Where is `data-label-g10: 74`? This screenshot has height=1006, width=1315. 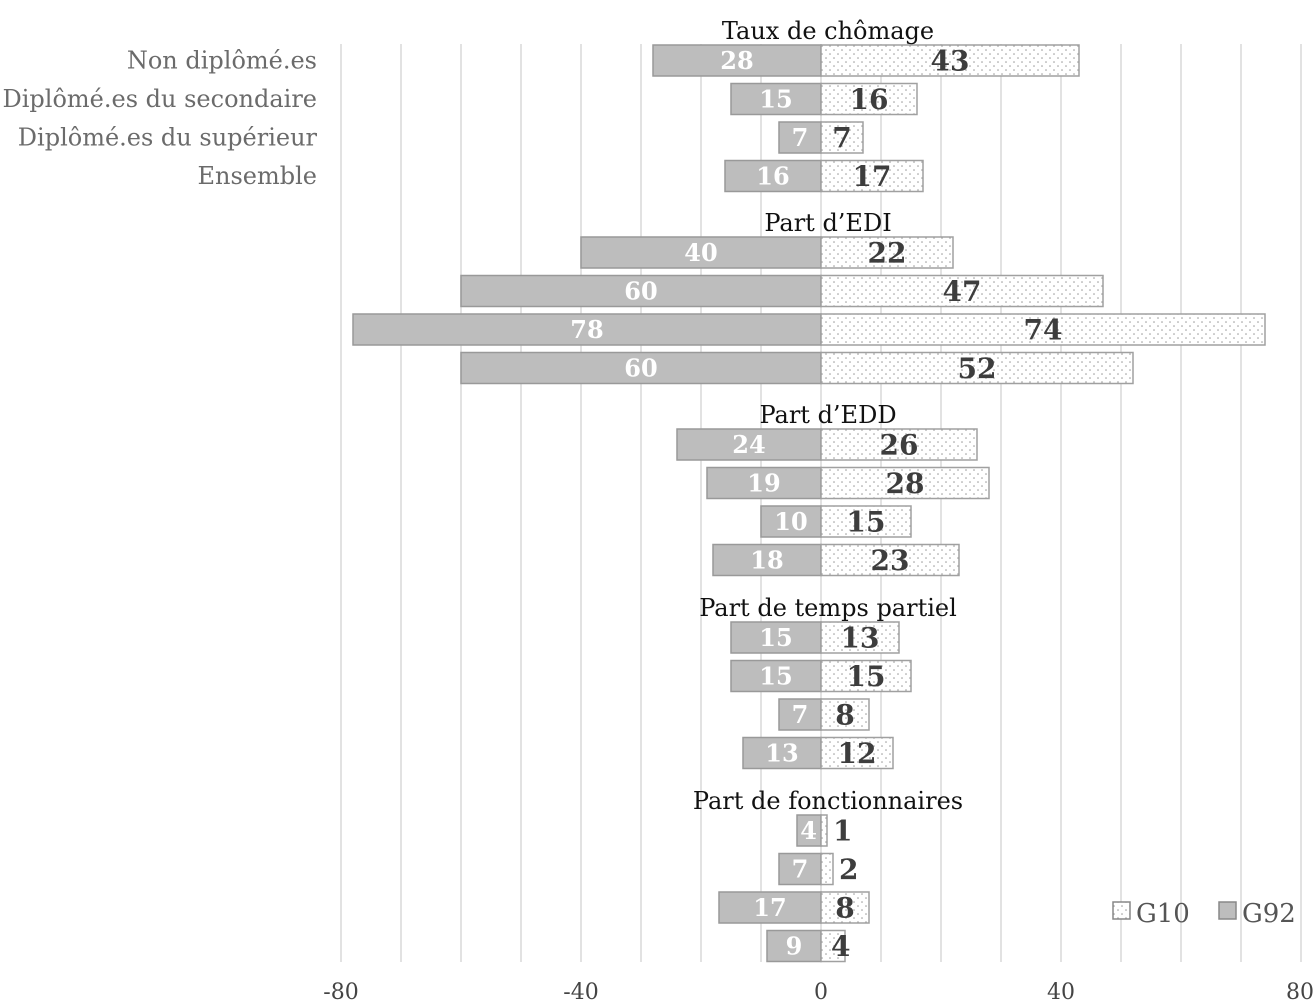
data-label-g10: 74 is located at coordinates (1043, 330).